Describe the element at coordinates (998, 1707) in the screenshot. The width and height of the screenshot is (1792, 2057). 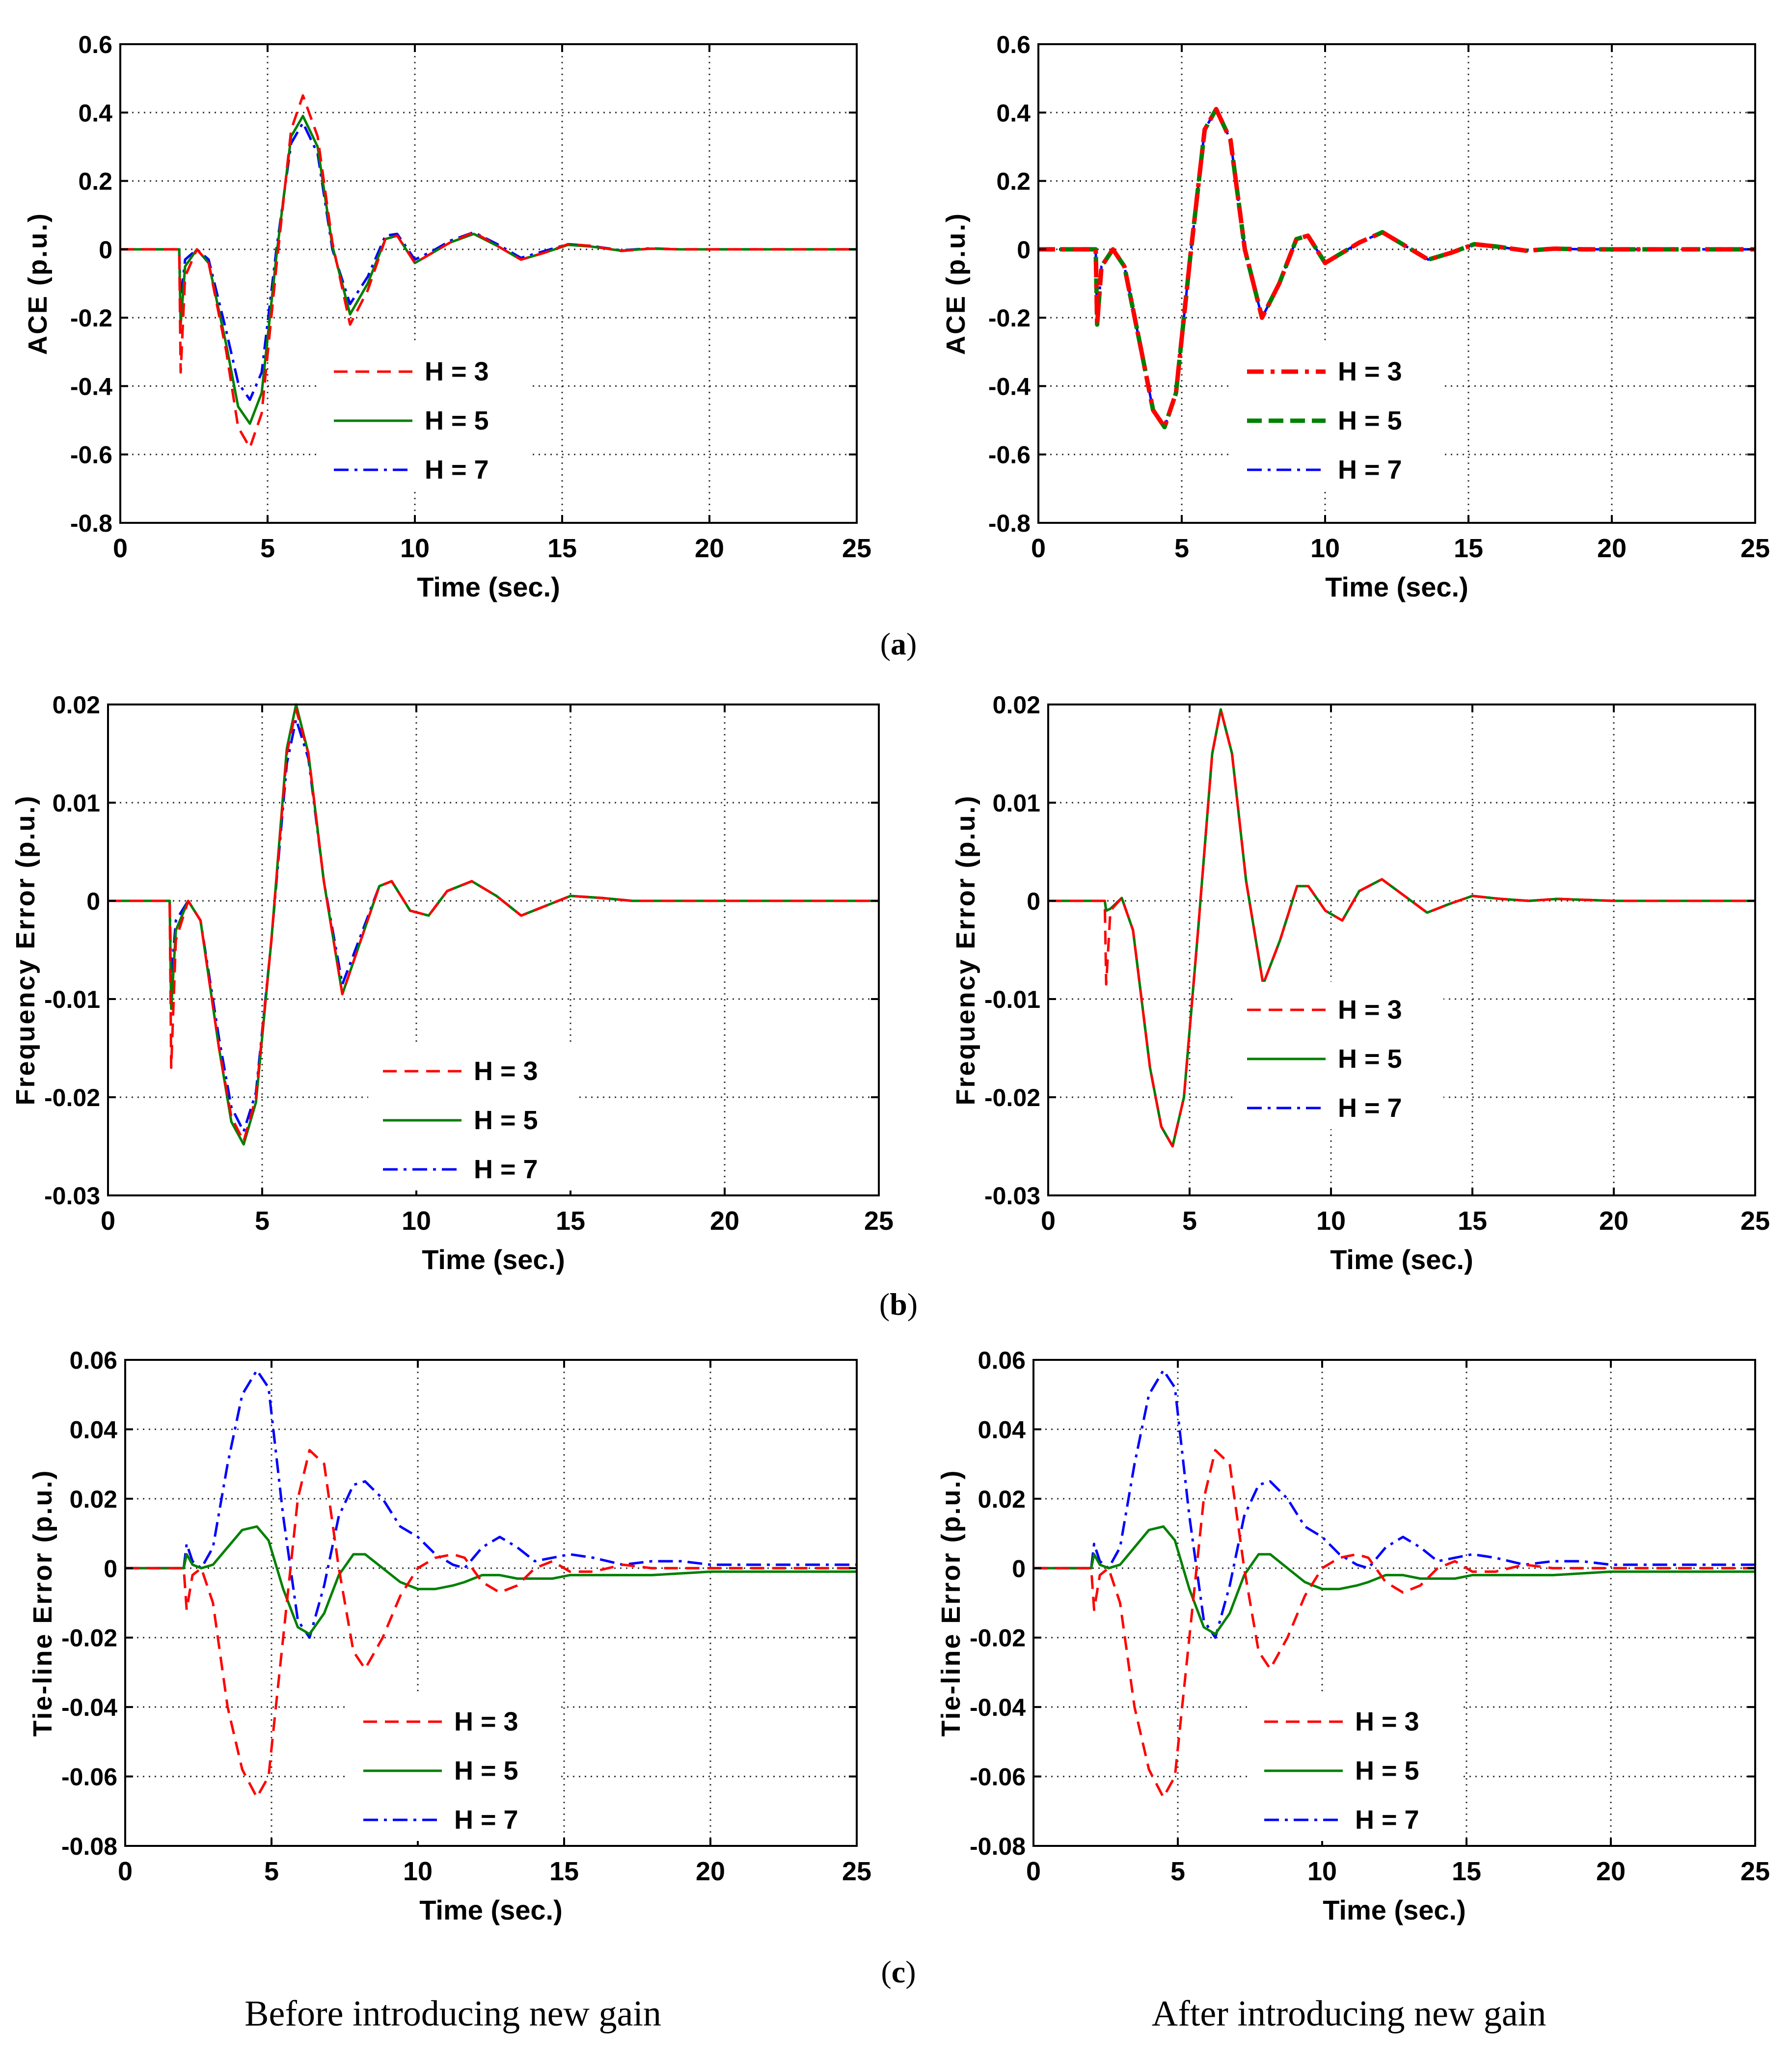
I see `y-tick-label: -0.04` at that location.